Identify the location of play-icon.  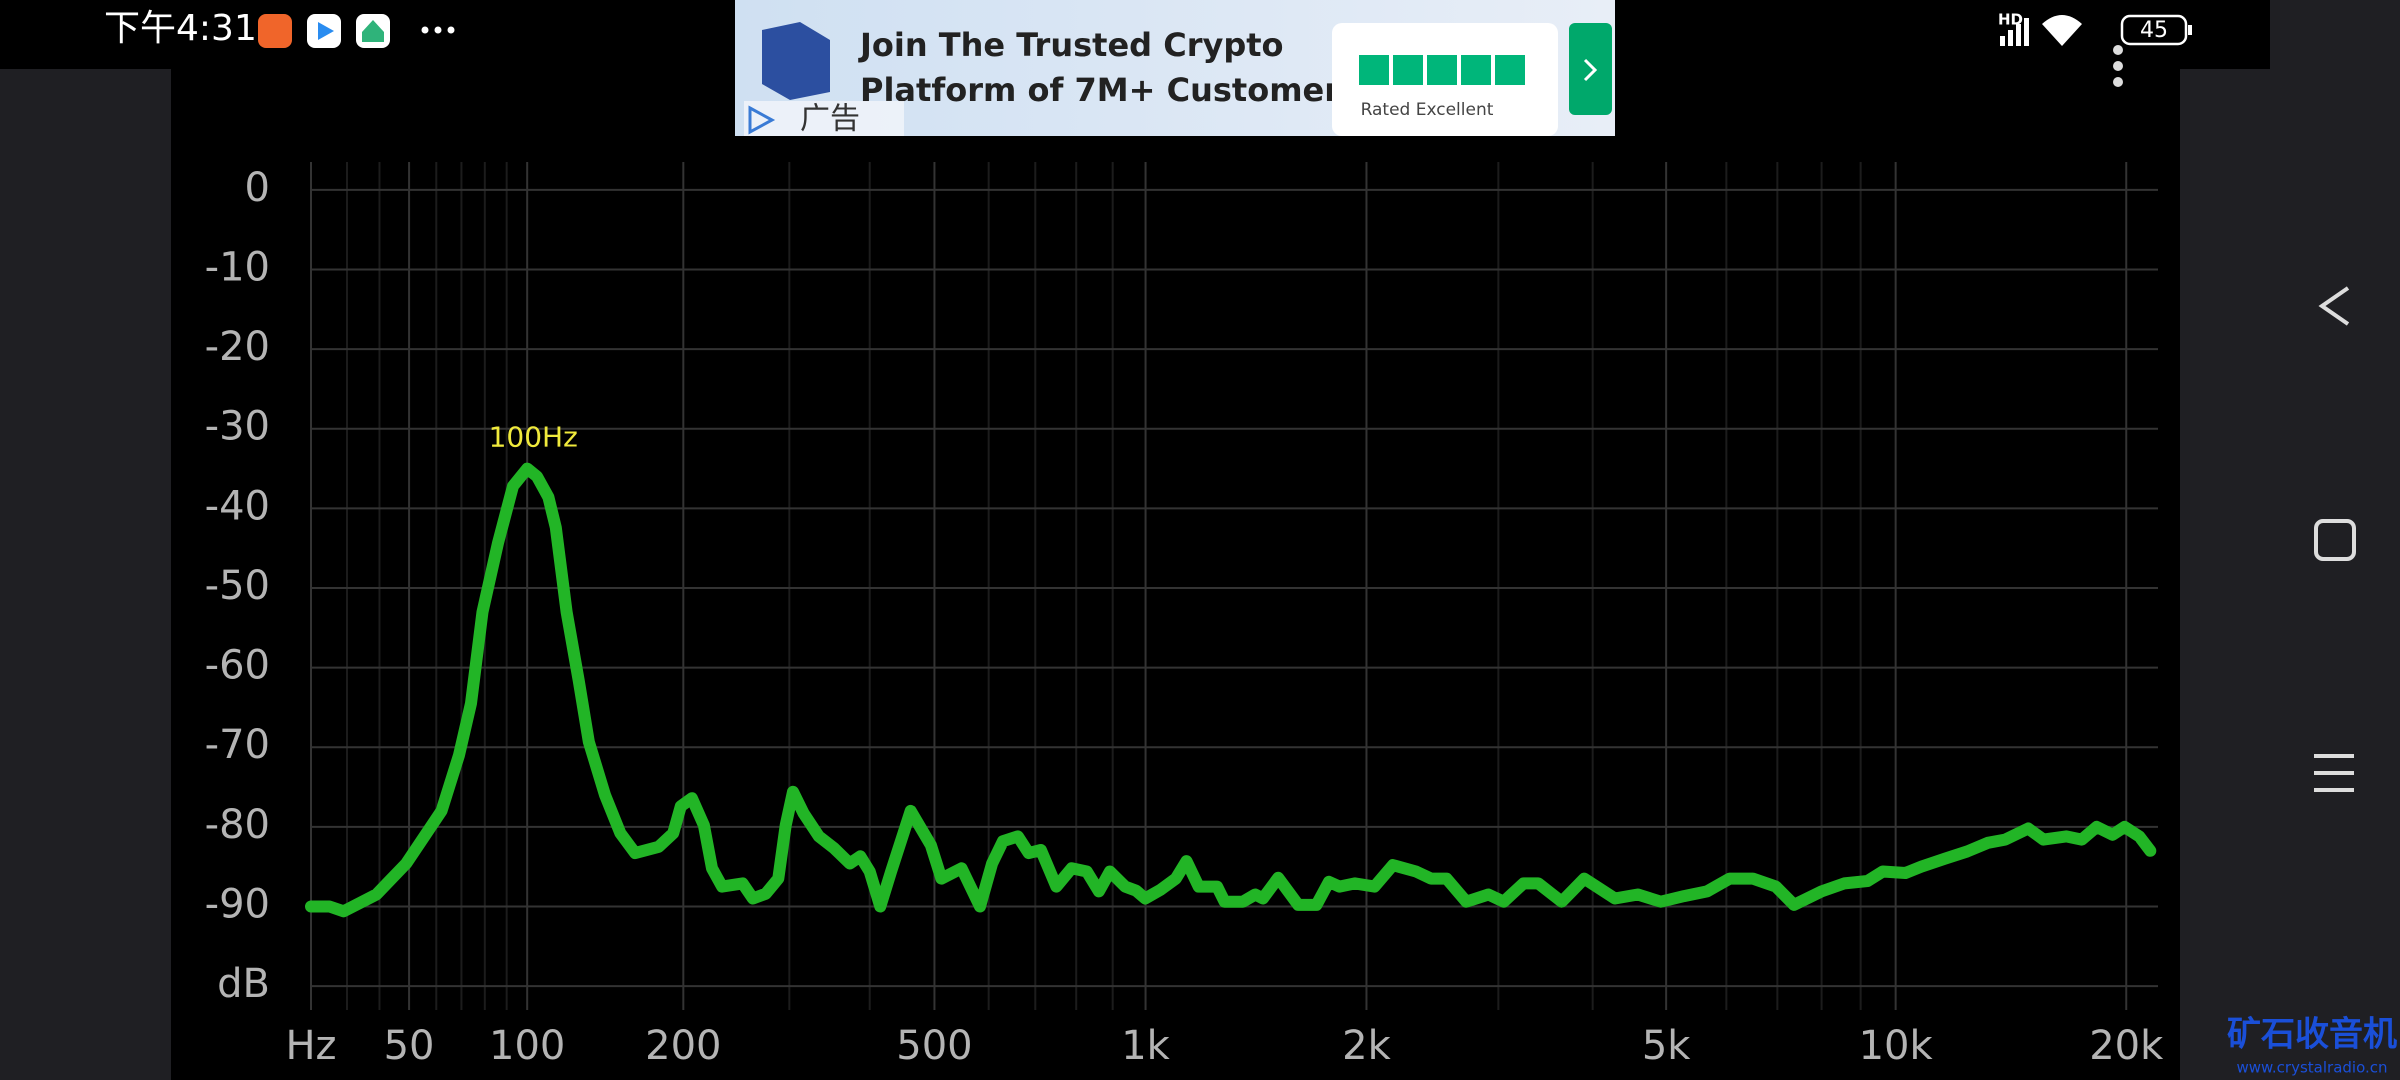
(326, 31).